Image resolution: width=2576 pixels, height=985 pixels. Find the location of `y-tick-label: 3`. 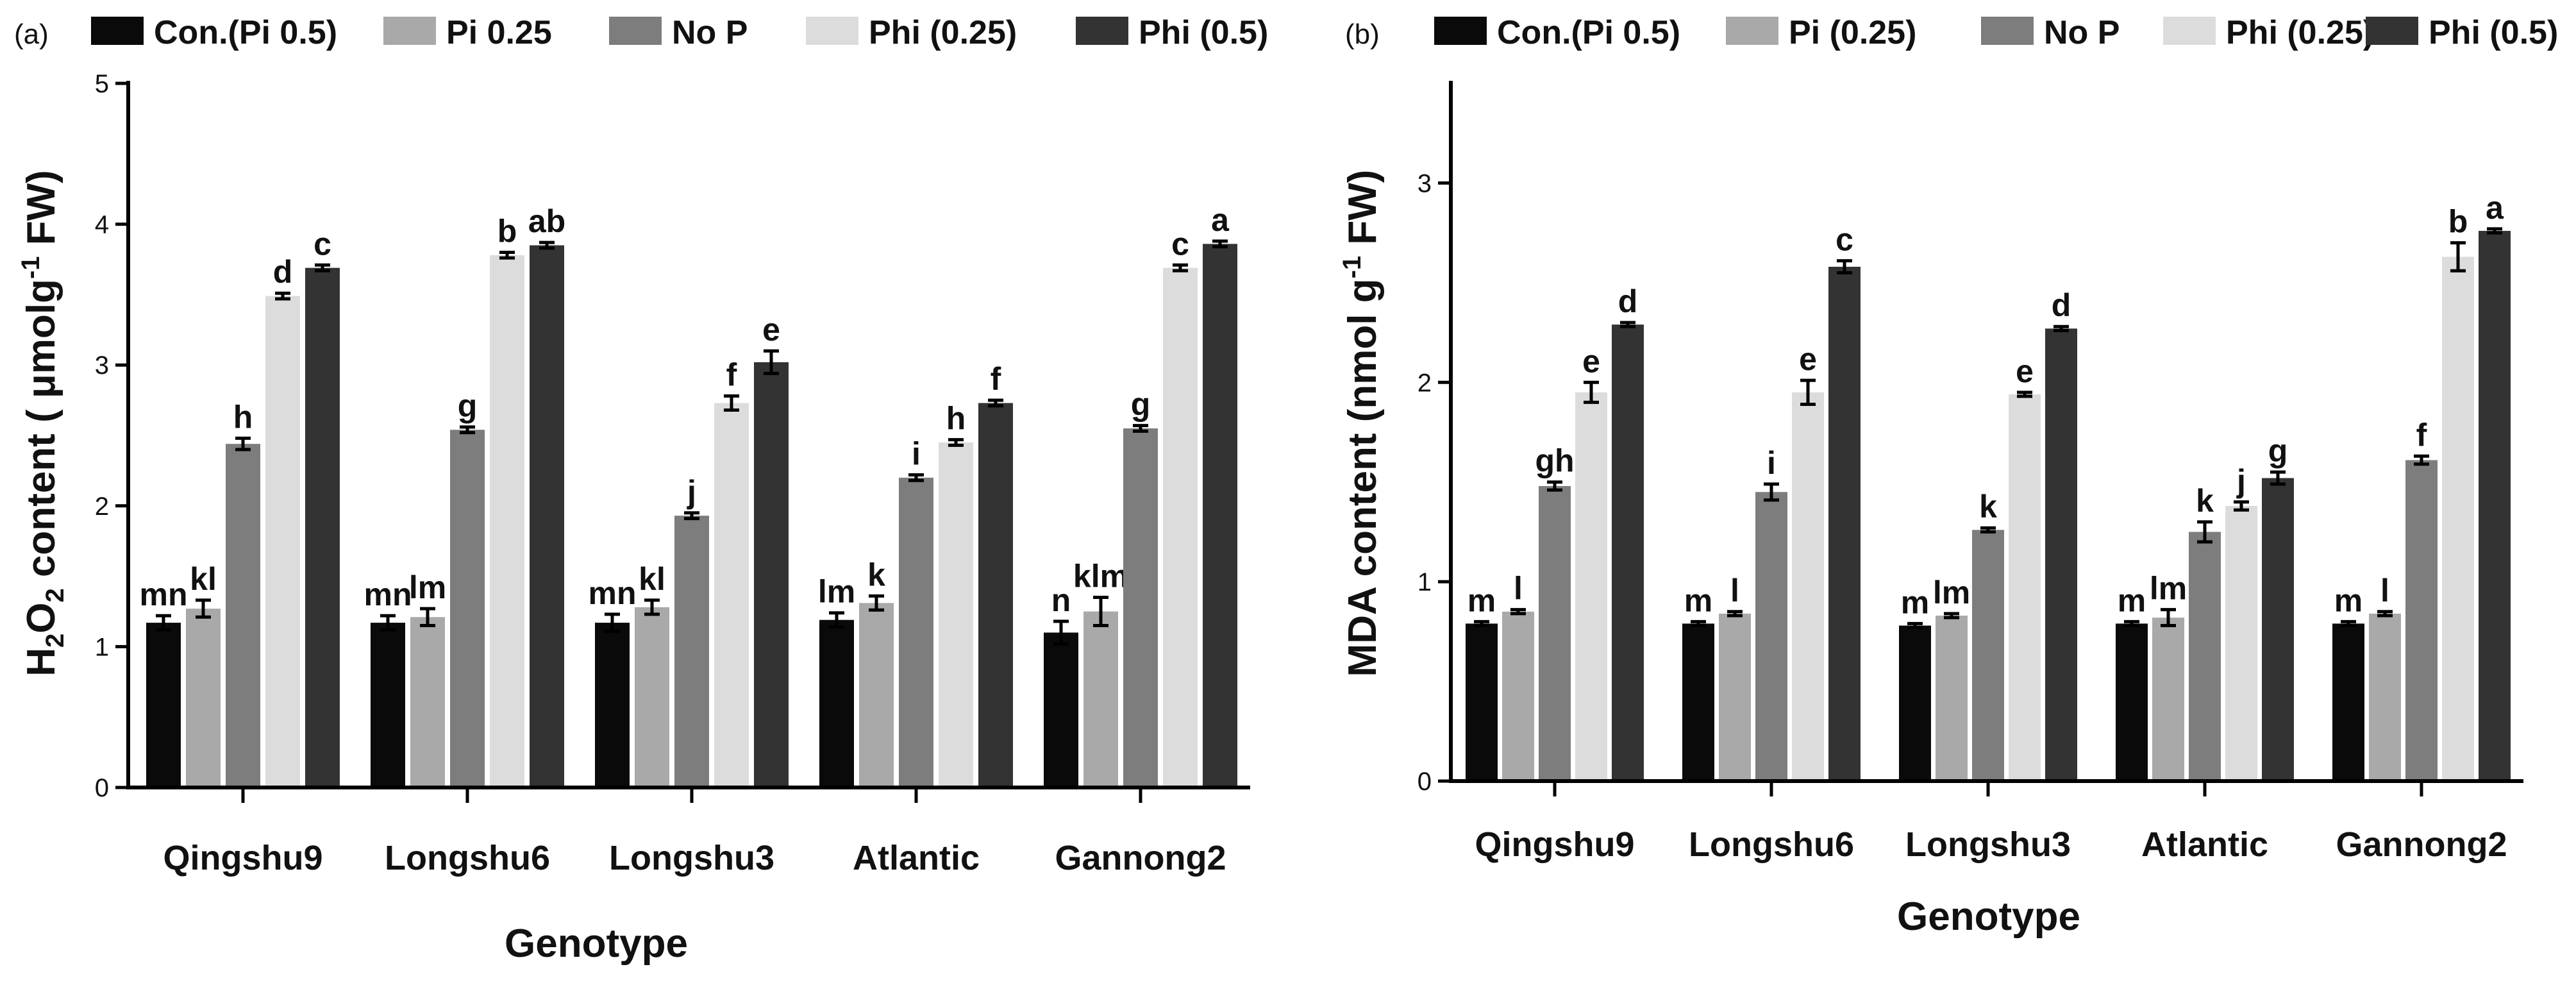

y-tick-label: 3 is located at coordinates (102, 365).